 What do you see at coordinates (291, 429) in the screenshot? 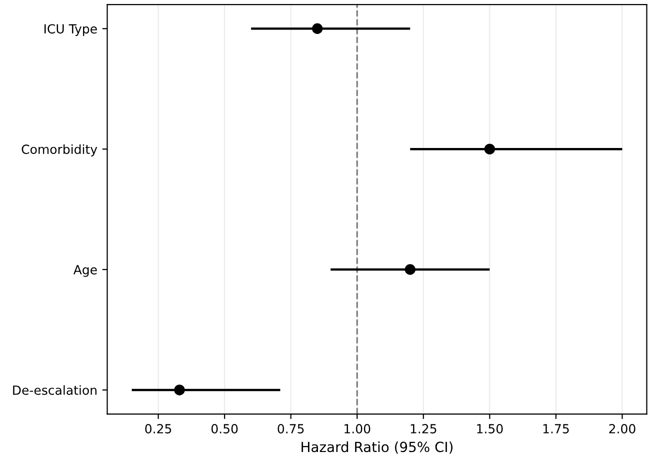
I see `x-tick-label: 0.75` at bounding box center [291, 429].